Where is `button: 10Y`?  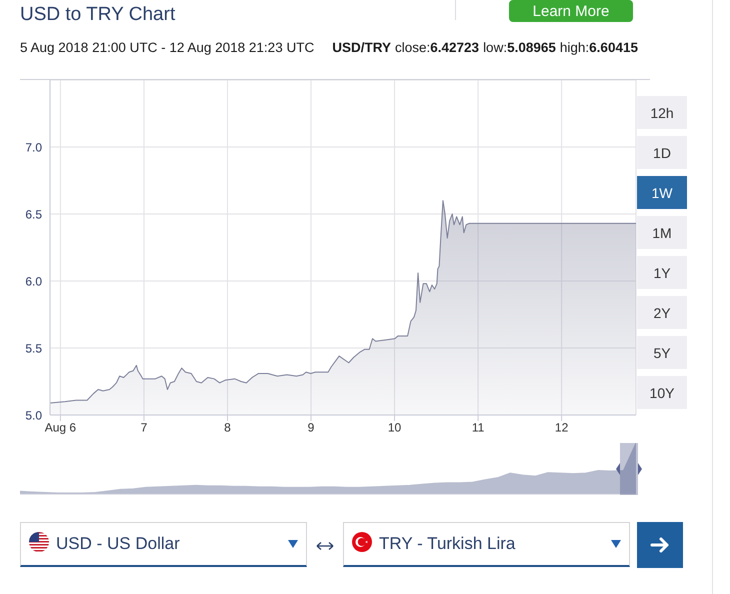
button: 10Y is located at coordinates (662, 392).